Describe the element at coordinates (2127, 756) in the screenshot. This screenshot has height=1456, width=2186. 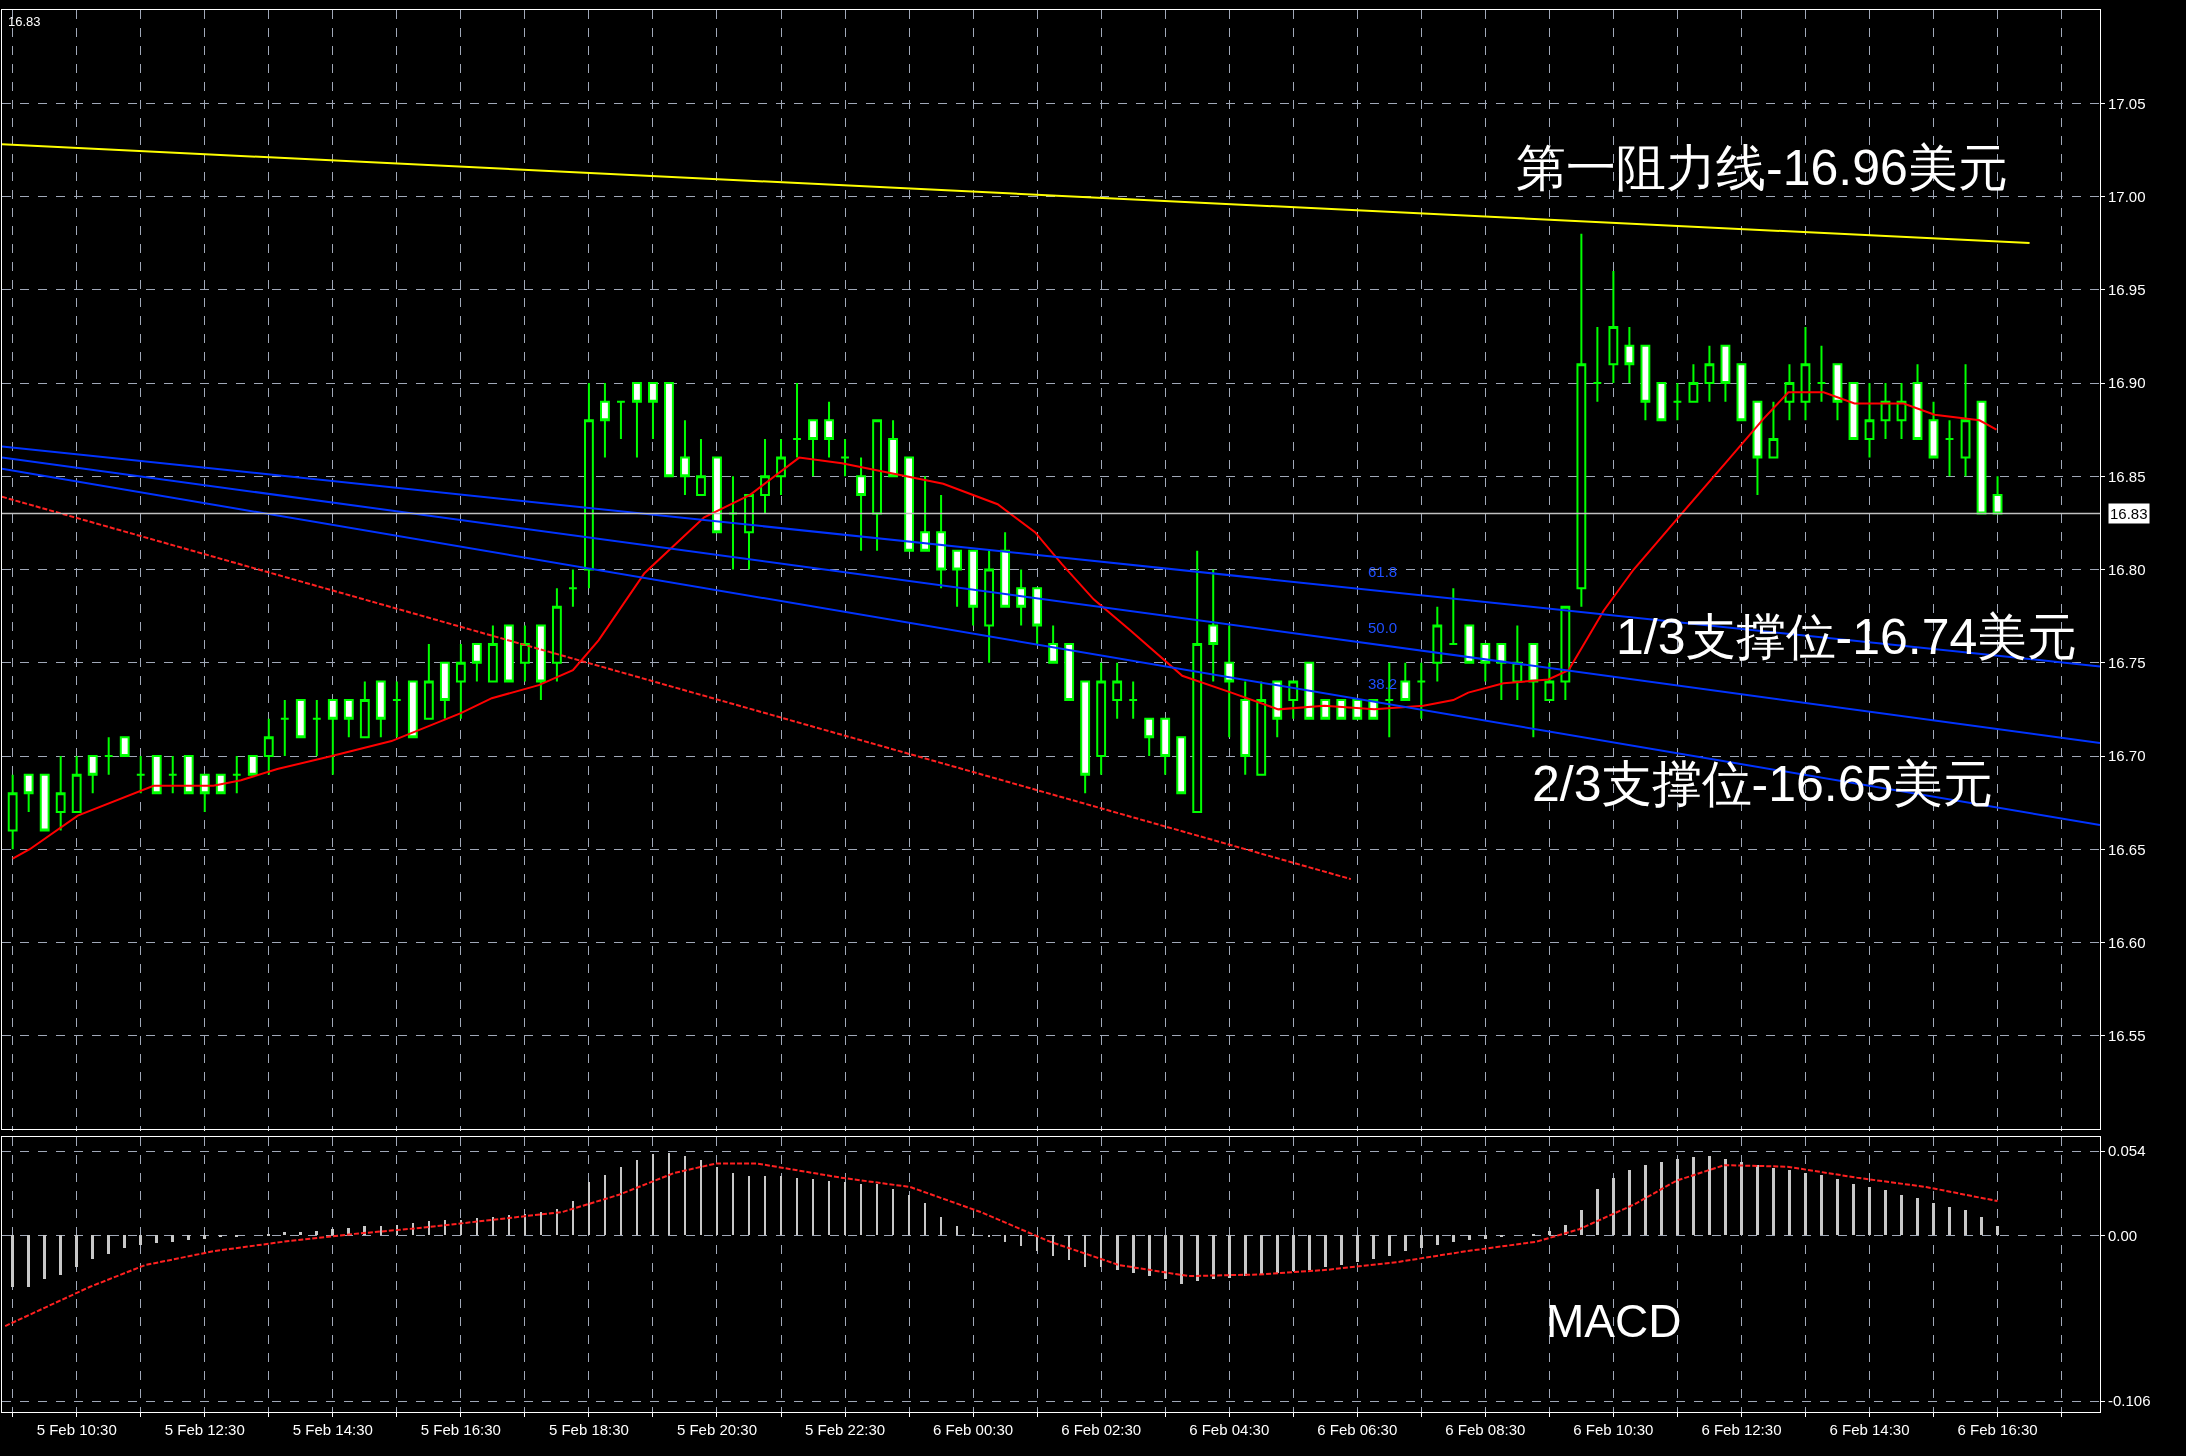
I see `y-tick-label: 16.70` at that location.